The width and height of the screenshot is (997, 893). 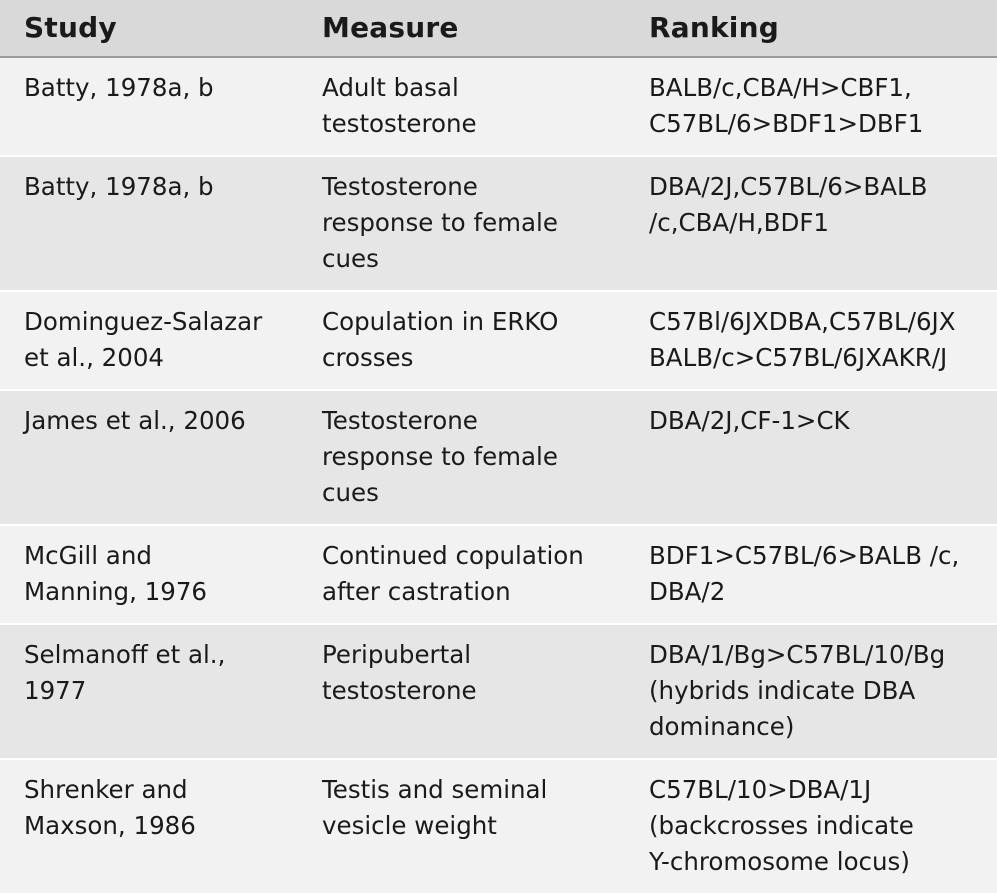 What do you see at coordinates (811, 29) in the screenshot?
I see `column-header-ranking: Ranking` at bounding box center [811, 29].